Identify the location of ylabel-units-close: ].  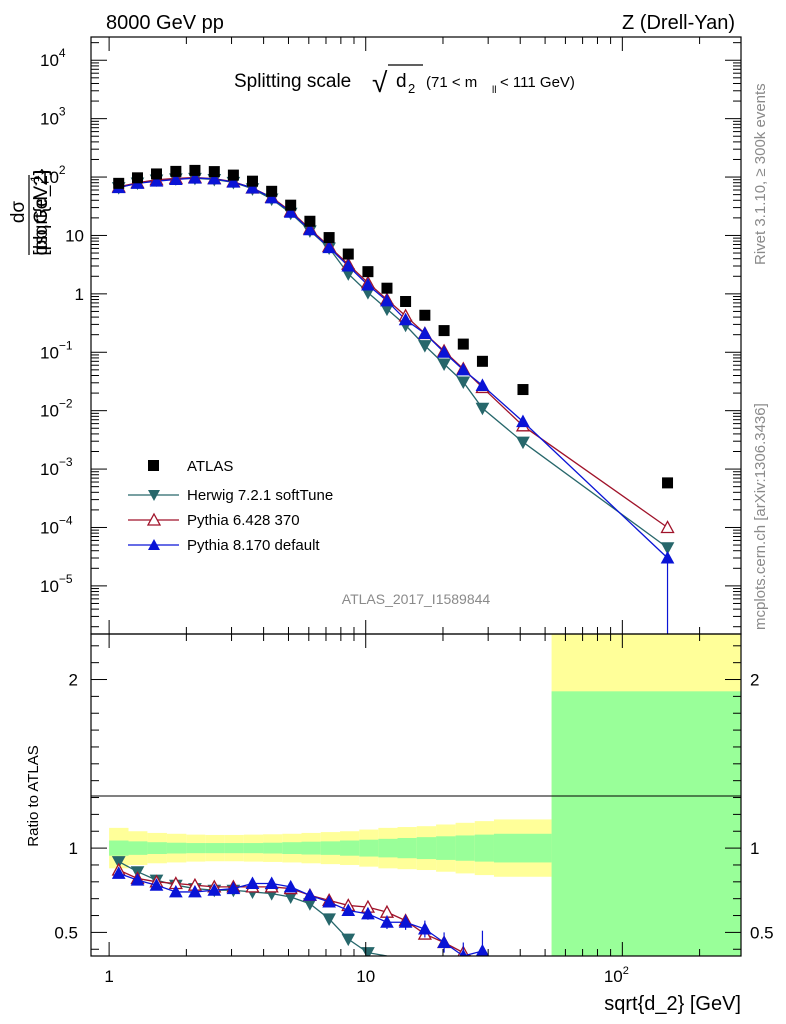
(41, 172).